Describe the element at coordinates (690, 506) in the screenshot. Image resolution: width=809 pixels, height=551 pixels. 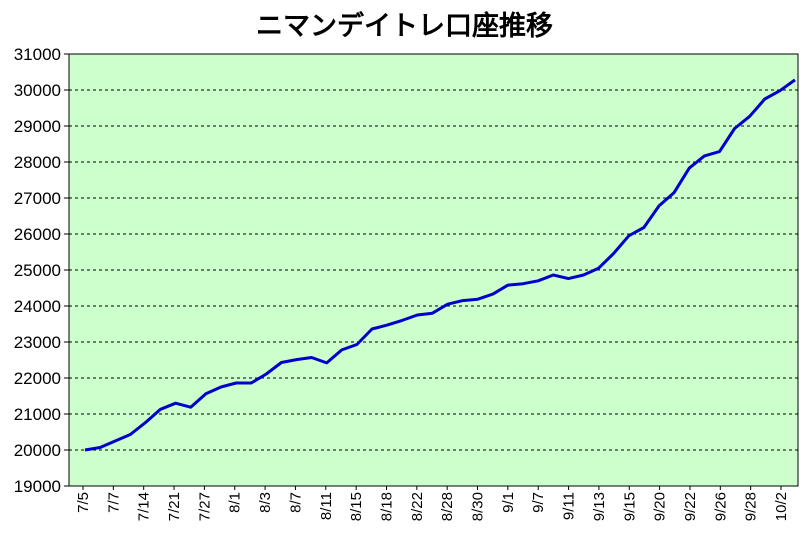
I see `x-tick-label: 9/22` at that location.